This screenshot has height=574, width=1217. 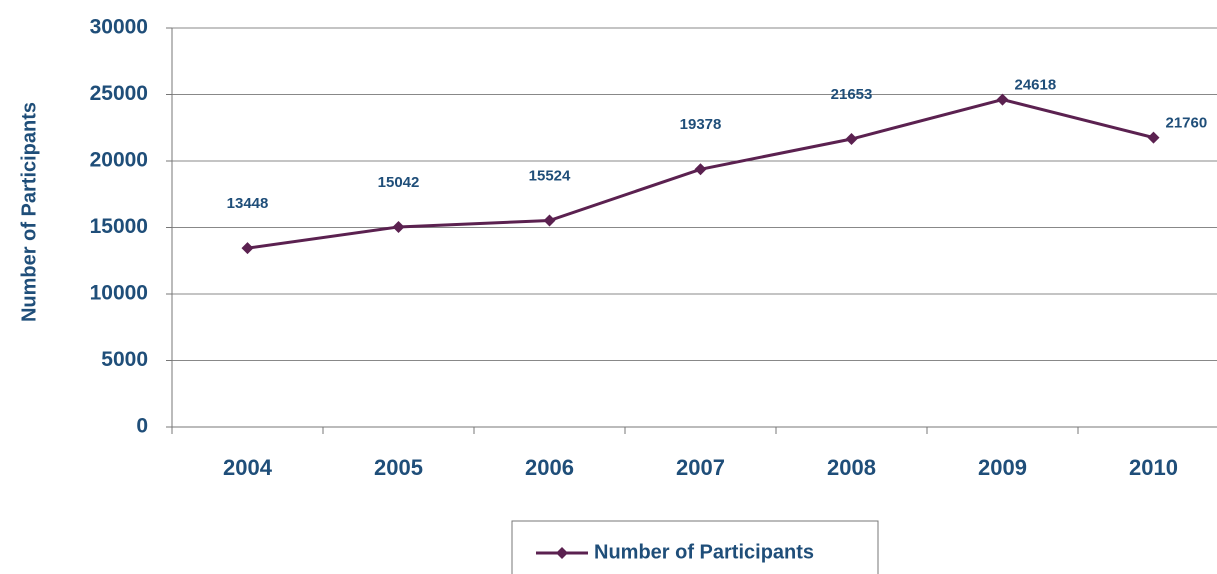 I want to click on x-tick-label: 2005, so click(x=398, y=467).